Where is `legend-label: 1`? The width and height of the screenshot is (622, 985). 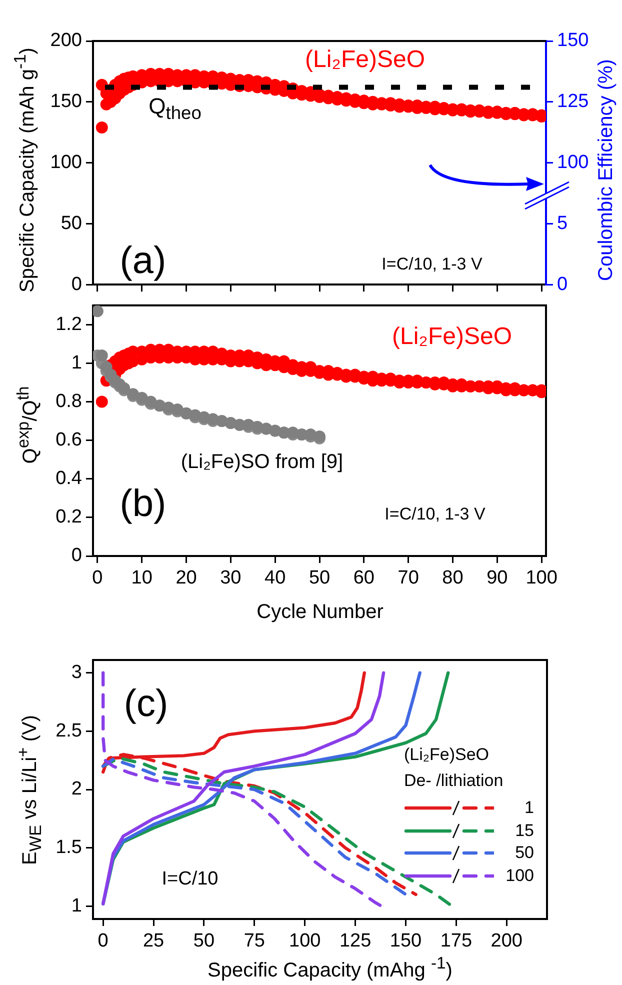 legend-label: 1 is located at coordinates (529, 808).